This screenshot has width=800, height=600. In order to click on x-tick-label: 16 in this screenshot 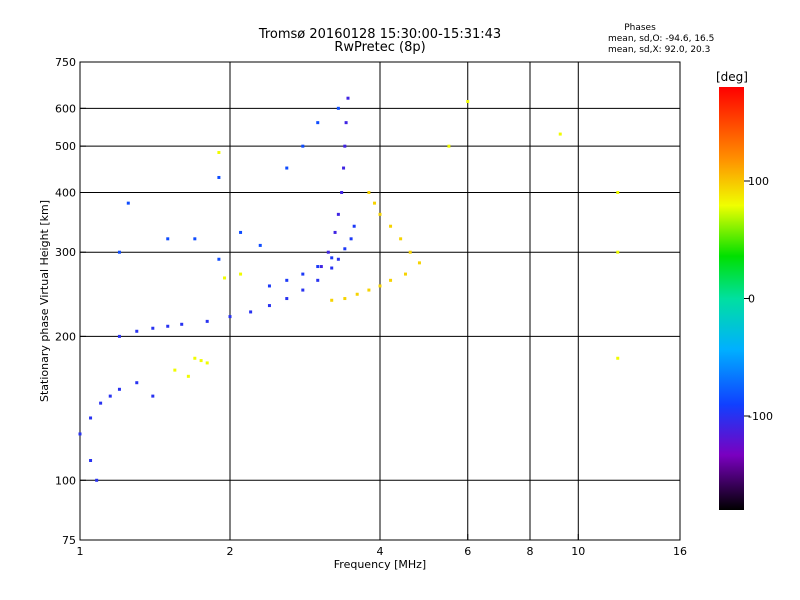, I will do `click(680, 551)`.